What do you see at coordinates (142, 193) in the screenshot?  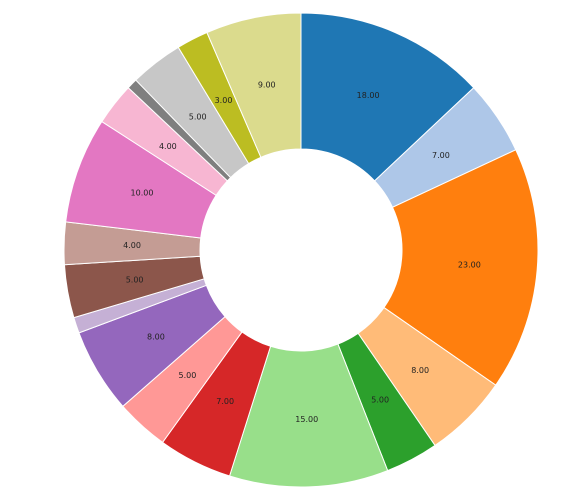 I see `slice-label-13: 10.00` at bounding box center [142, 193].